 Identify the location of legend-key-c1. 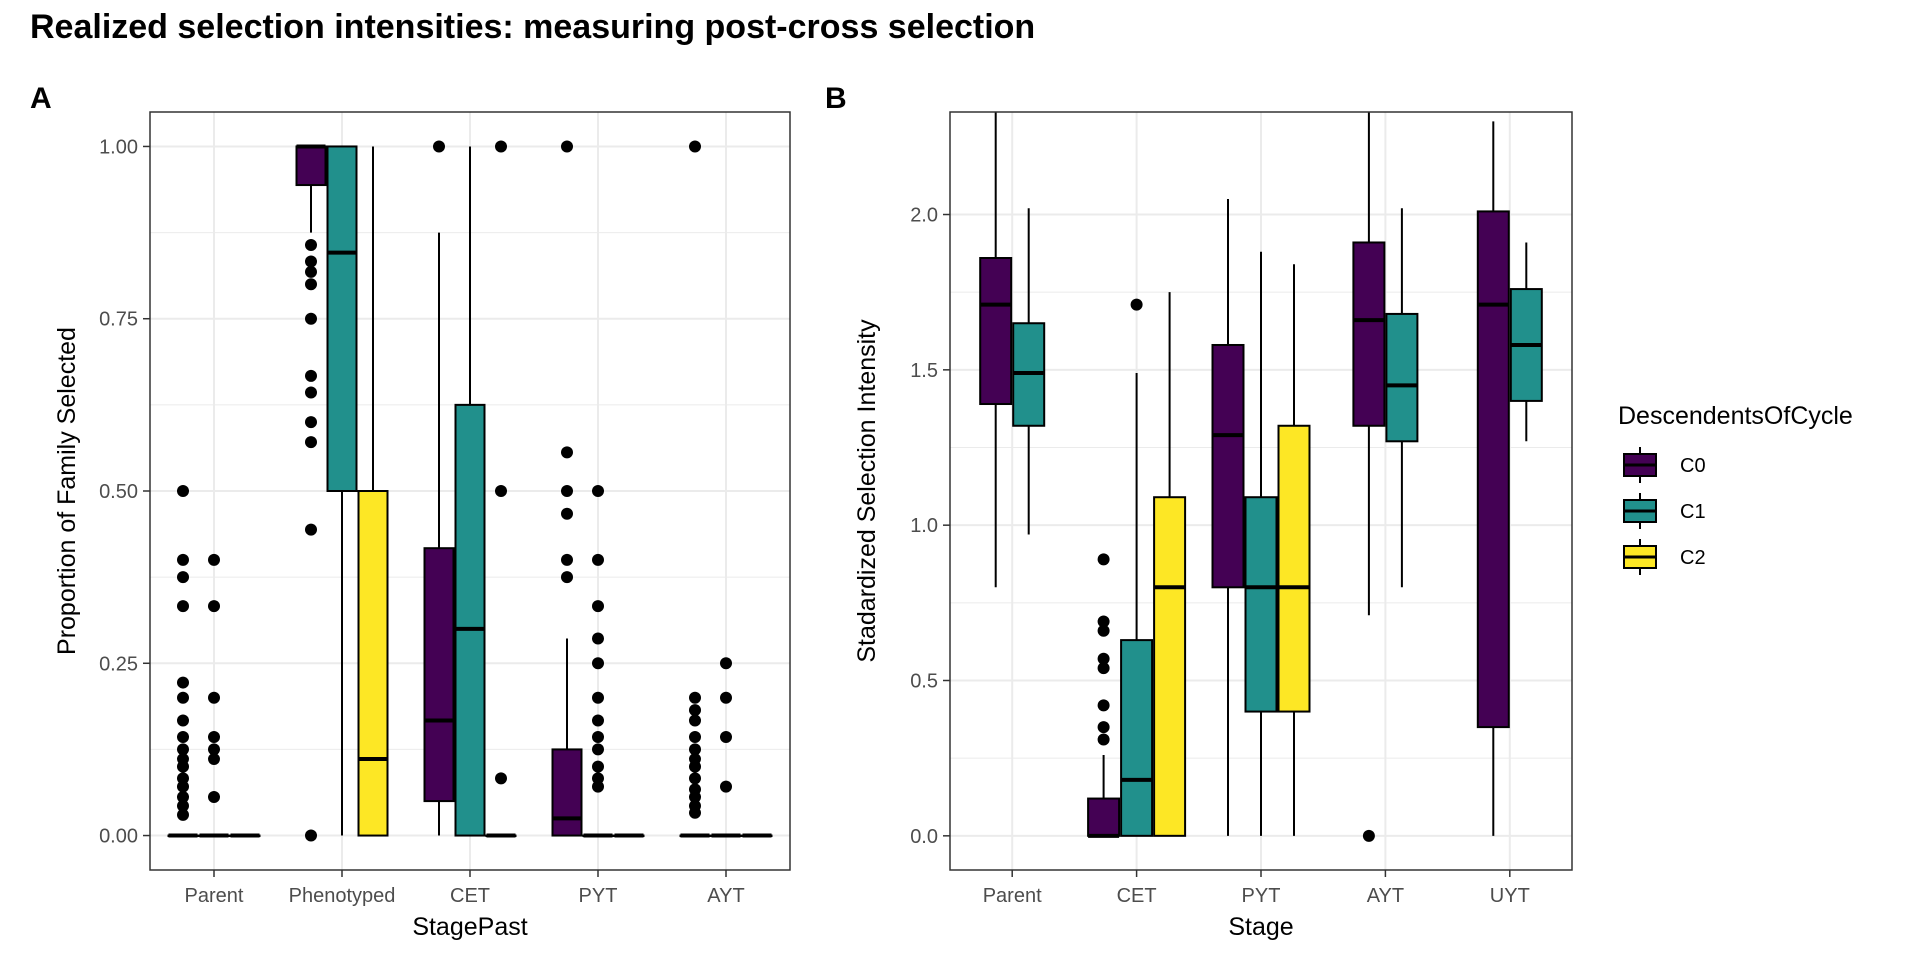
(1640, 511).